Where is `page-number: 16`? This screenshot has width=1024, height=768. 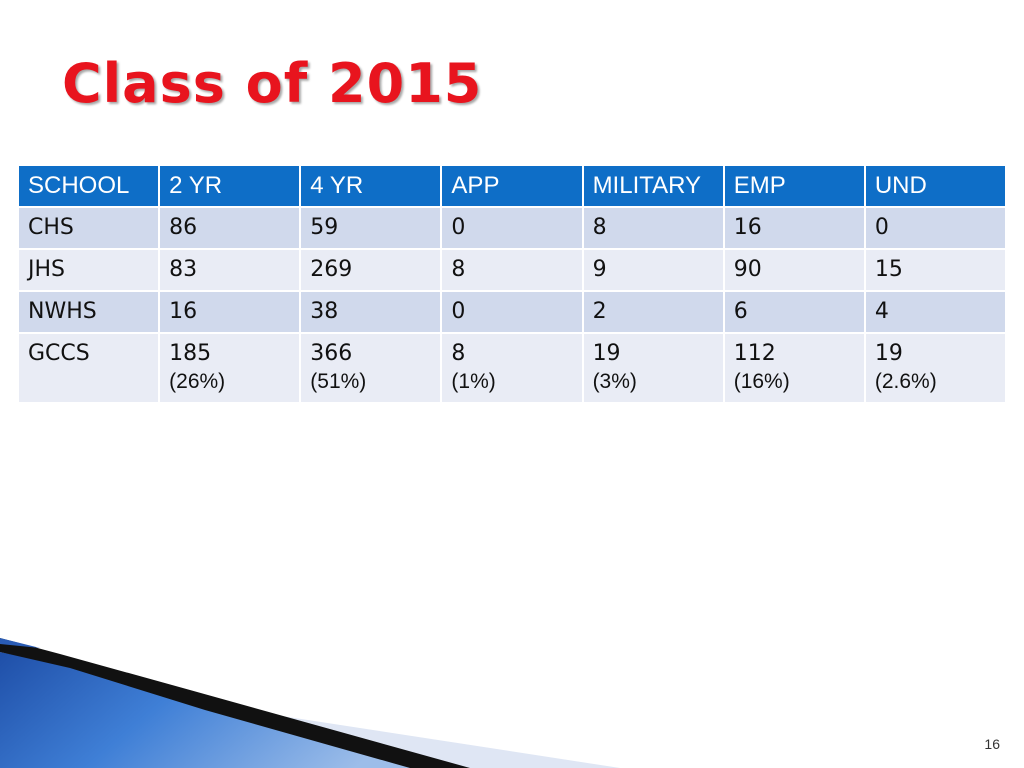 page-number: 16 is located at coordinates (992, 744).